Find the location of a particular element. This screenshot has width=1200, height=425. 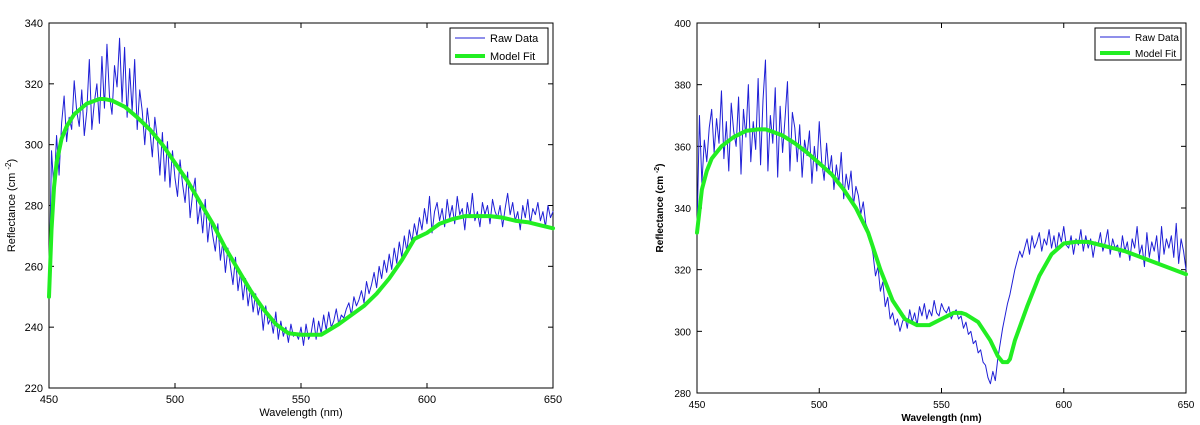

y-tick-label: 400 is located at coordinates (682, 24).